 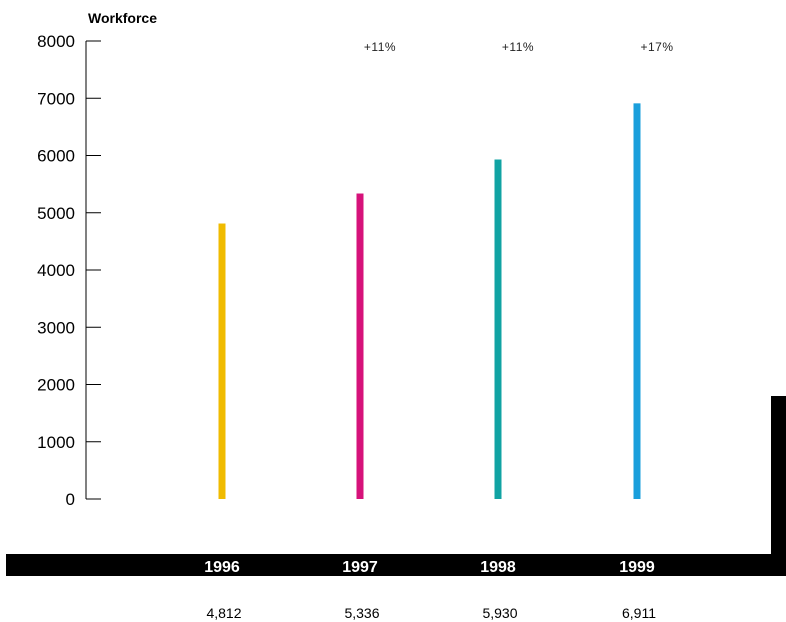 What do you see at coordinates (637, 301) in the screenshot?
I see `bar-1999` at bounding box center [637, 301].